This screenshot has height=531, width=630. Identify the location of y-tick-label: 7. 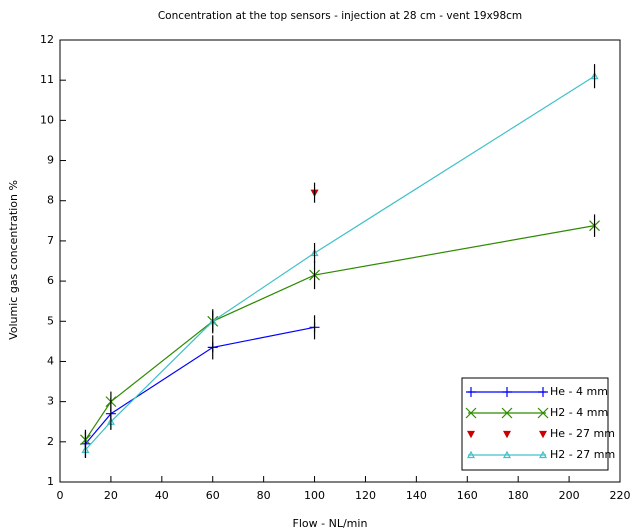
(50, 240).